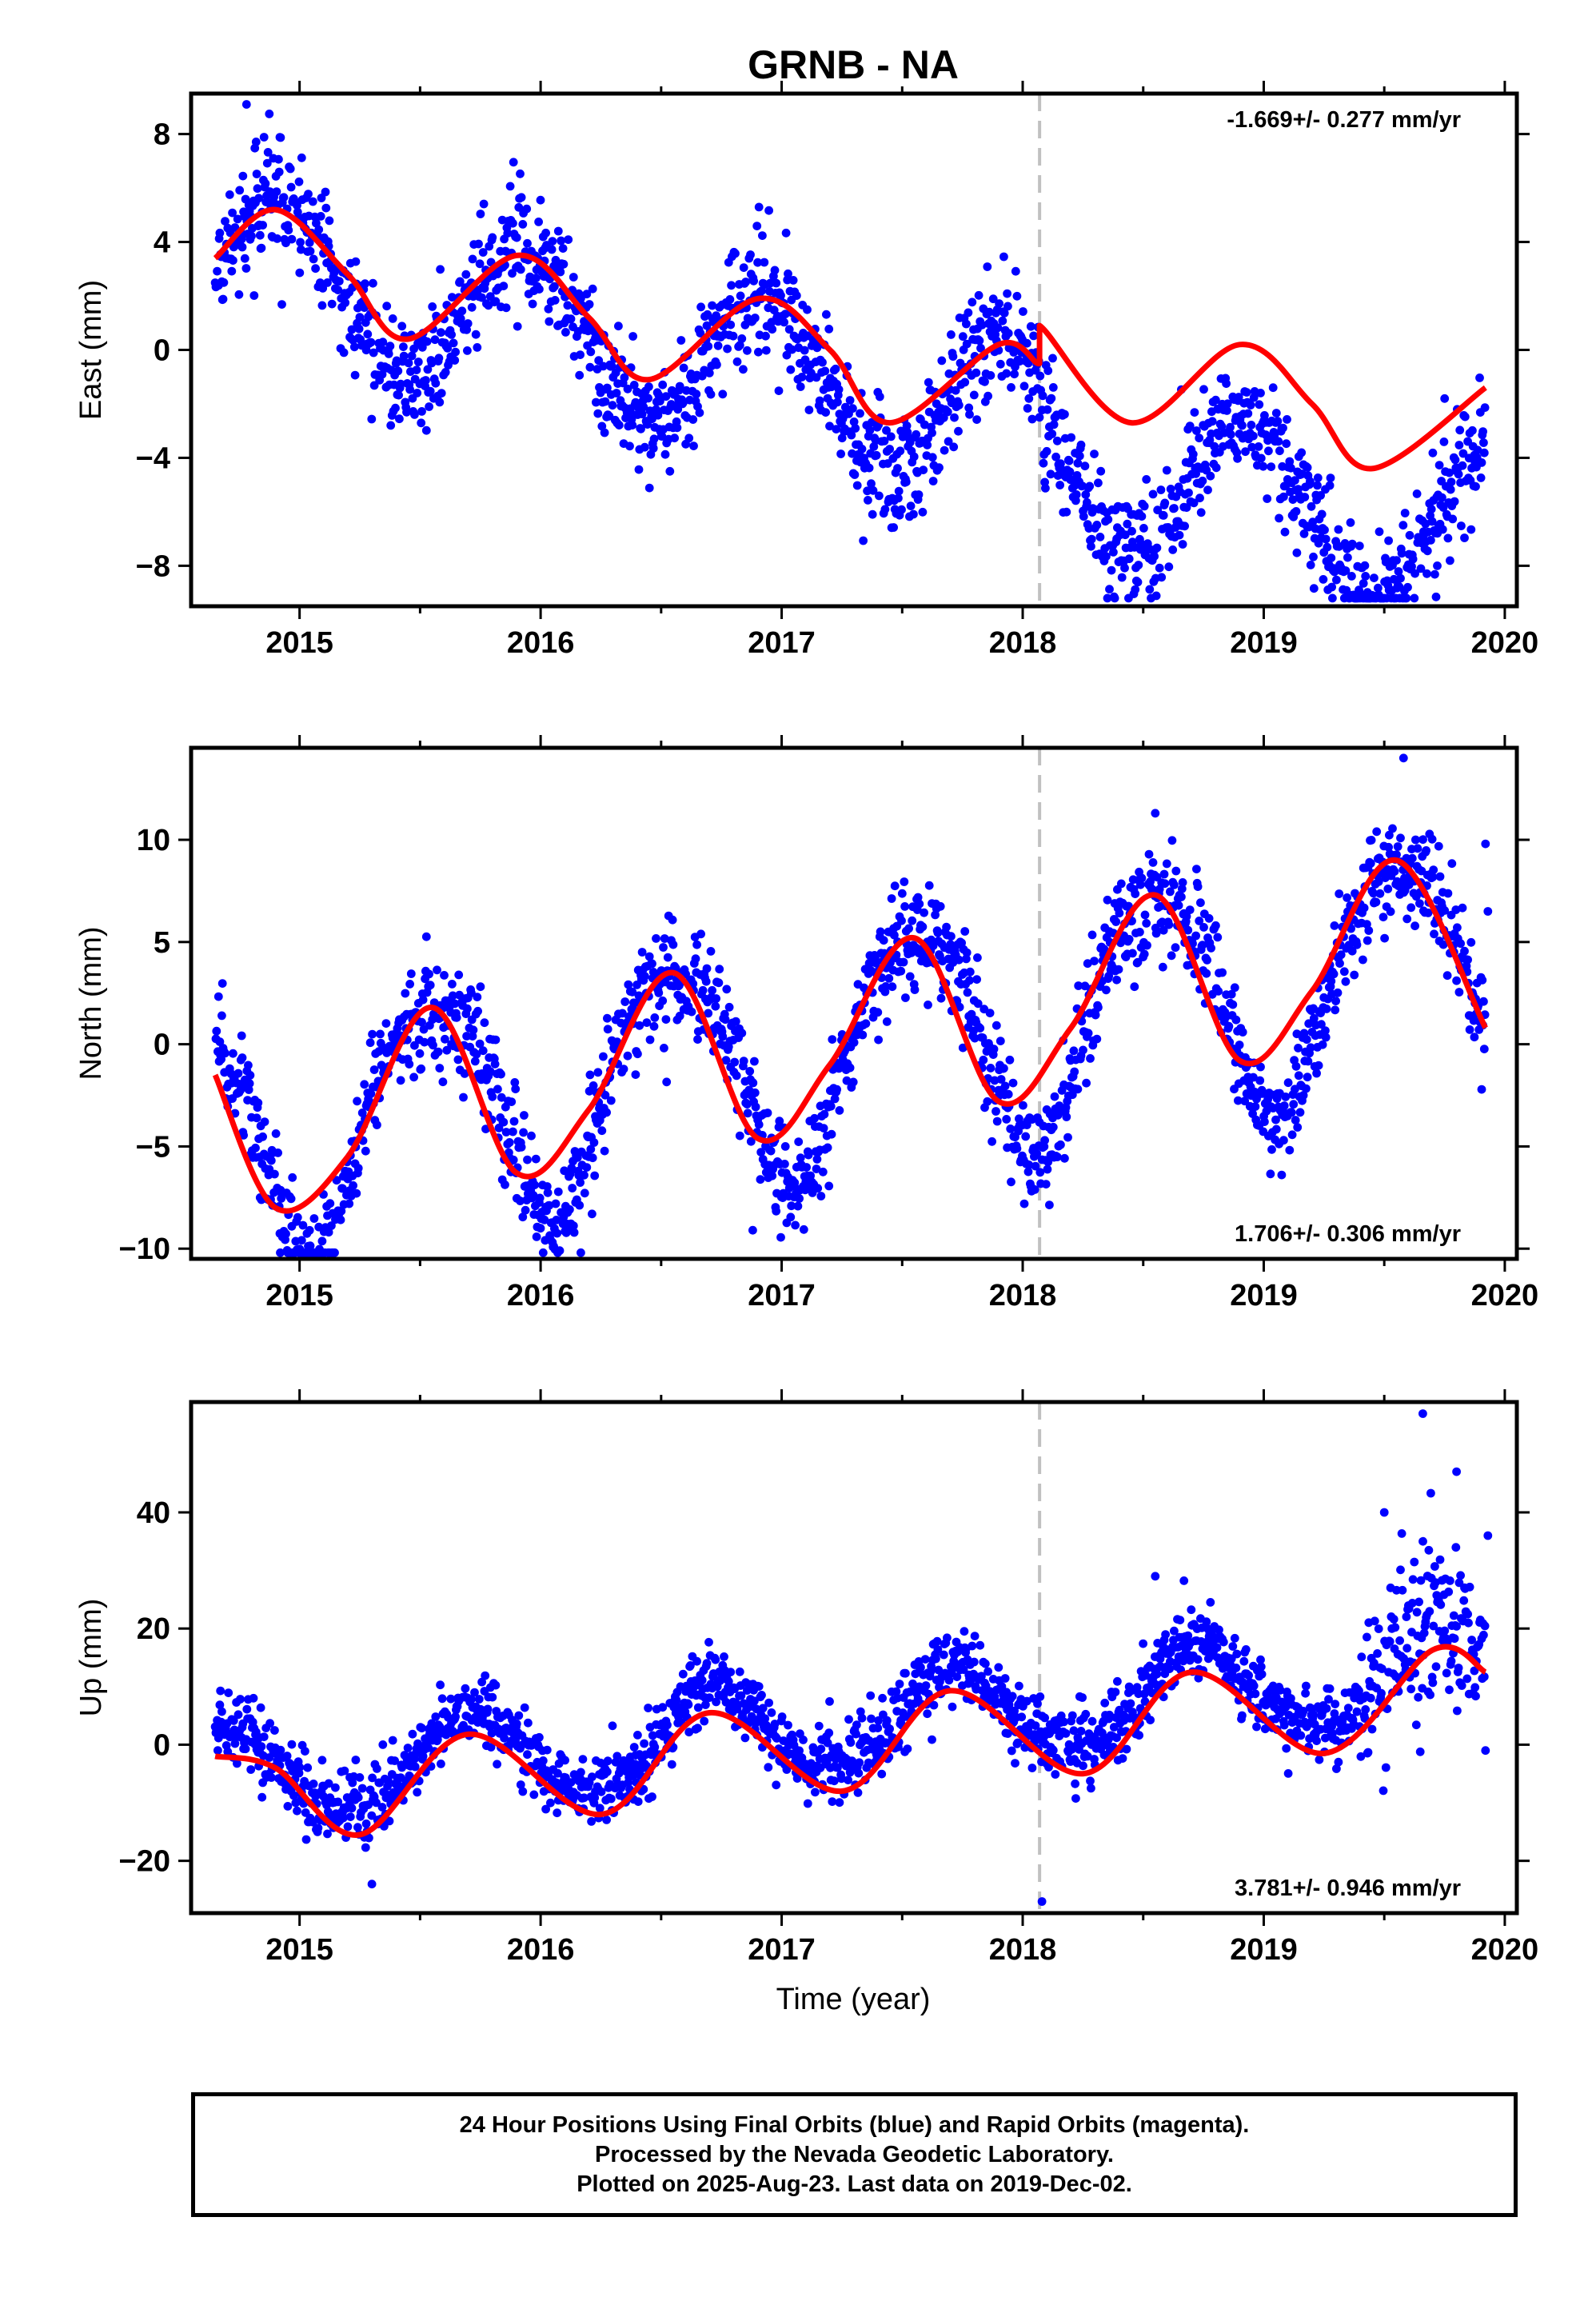 The image size is (1596, 2321). I want to click on x-tick-label: 2020, so click(1505, 643).